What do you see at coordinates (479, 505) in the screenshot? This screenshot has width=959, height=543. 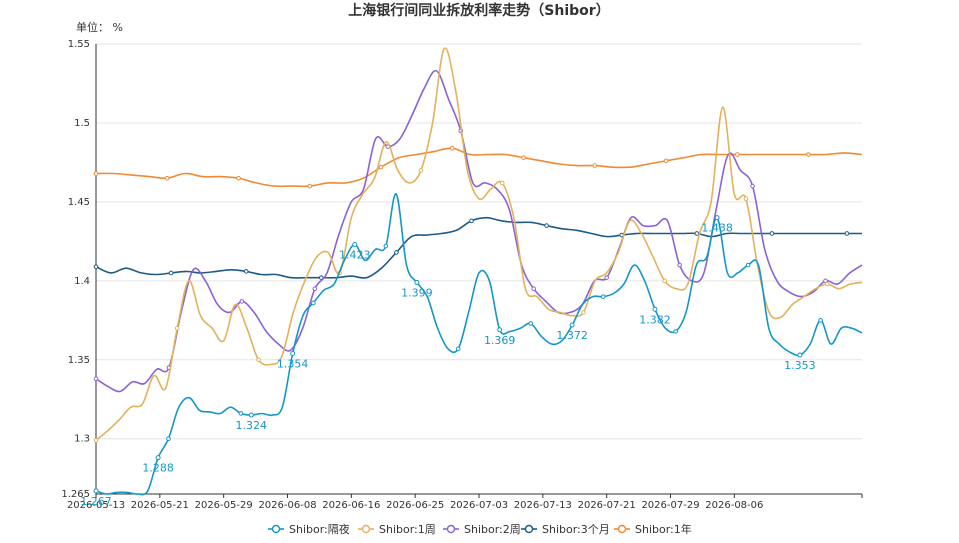 I see `x-tick-label: 2026-07-03` at bounding box center [479, 505].